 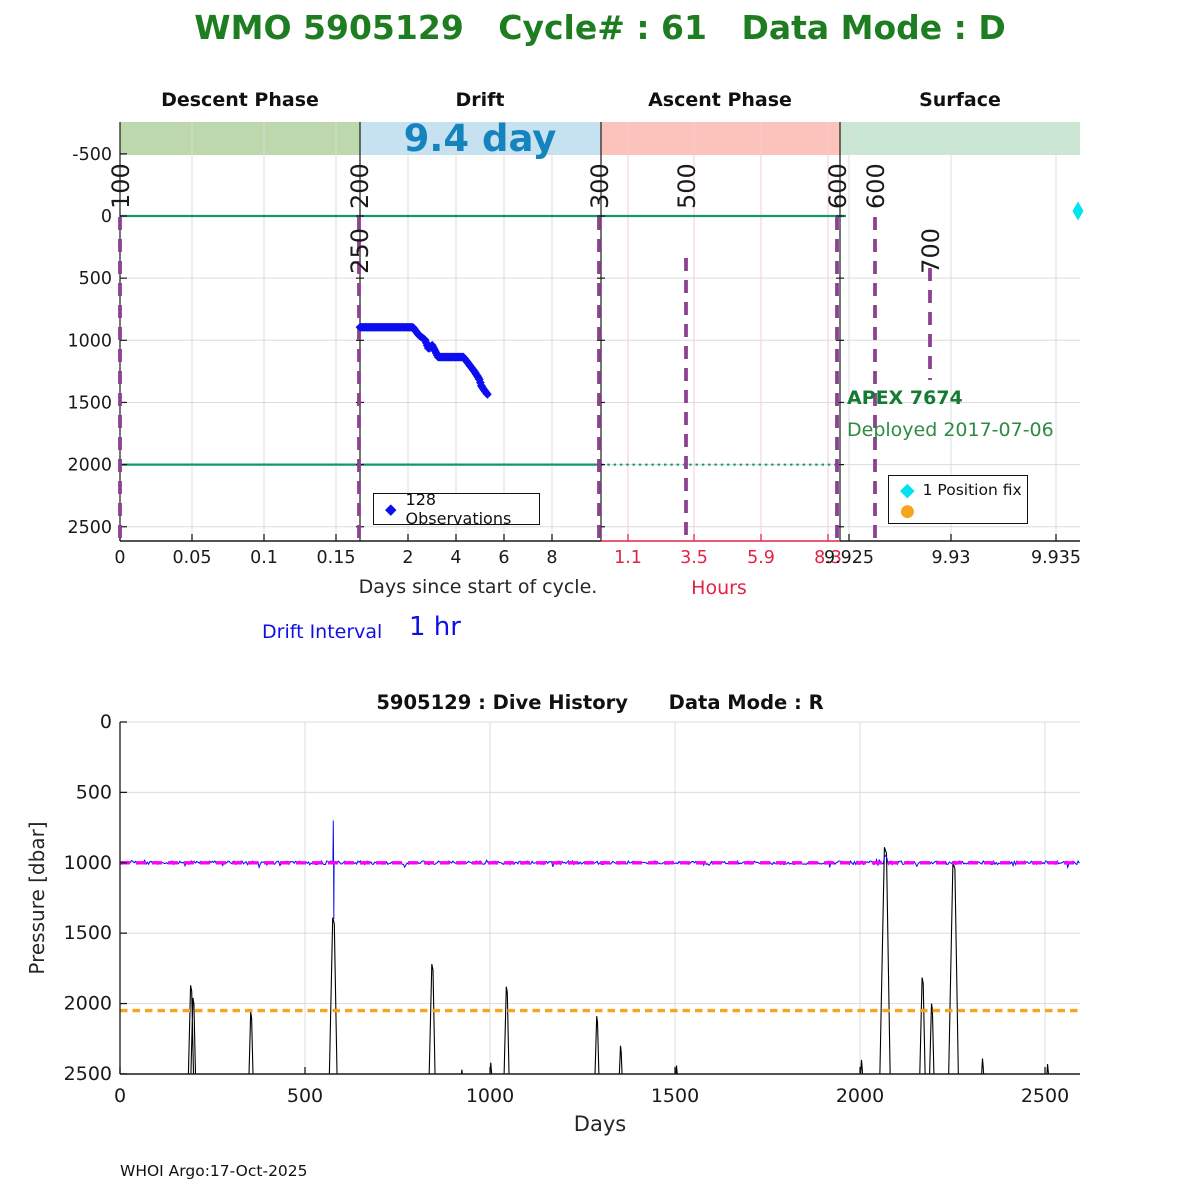 I want to click on pressure-axis-label: Pressure [dbar], so click(x=37, y=898).